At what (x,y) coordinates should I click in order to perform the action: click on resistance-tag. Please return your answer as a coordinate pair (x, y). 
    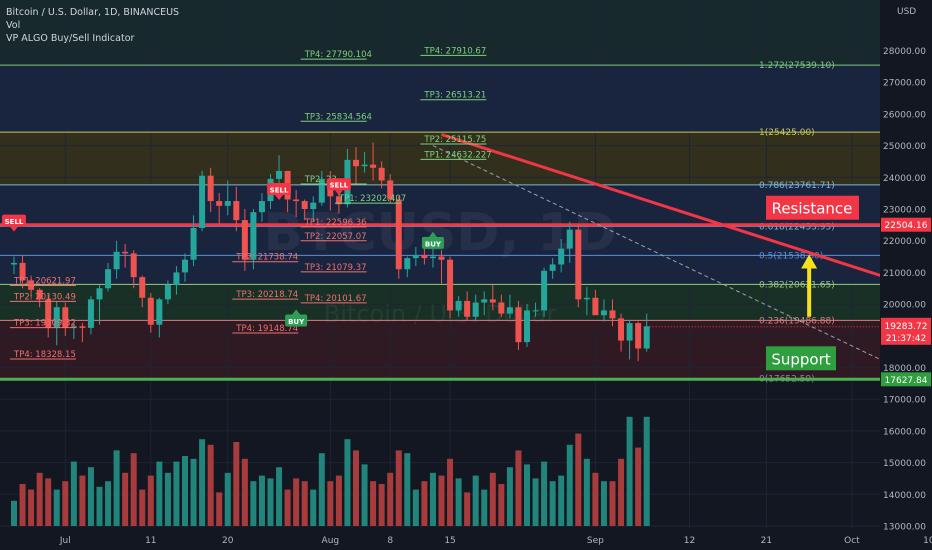
    Looking at the image, I should click on (812, 207).